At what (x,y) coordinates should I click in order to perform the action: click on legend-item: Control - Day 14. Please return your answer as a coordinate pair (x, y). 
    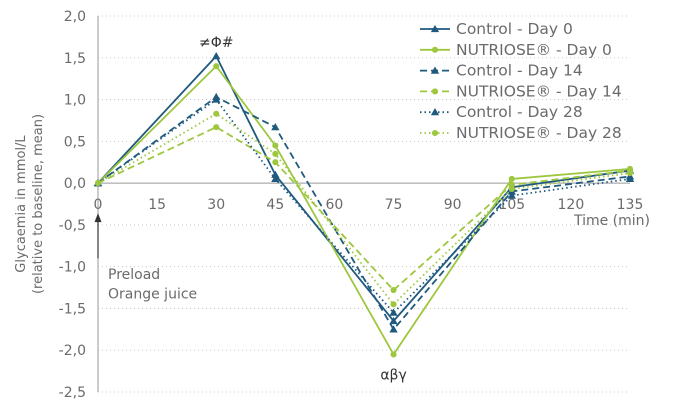
    Looking at the image, I should click on (501, 71).